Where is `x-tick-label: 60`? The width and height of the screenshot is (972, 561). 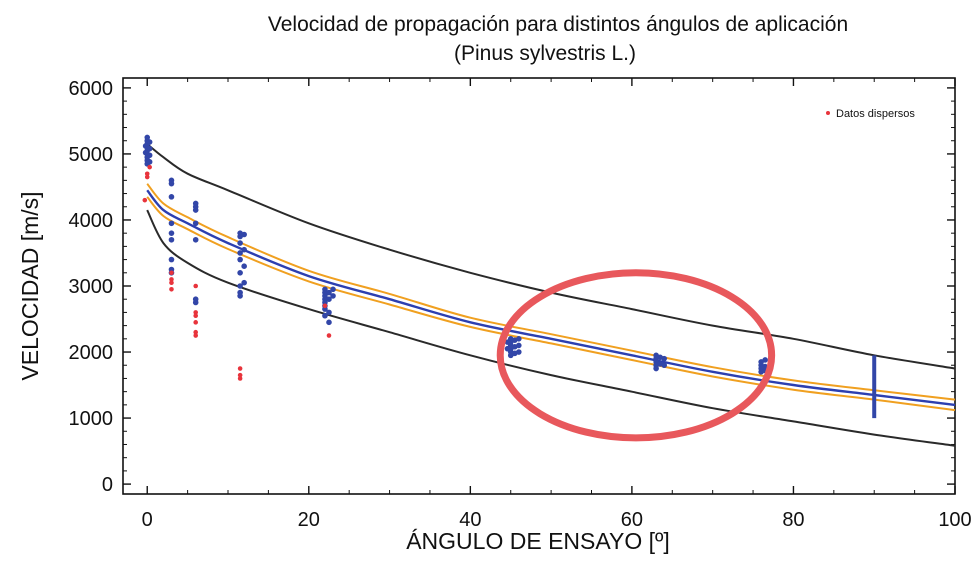 x-tick-label: 60 is located at coordinates (632, 520).